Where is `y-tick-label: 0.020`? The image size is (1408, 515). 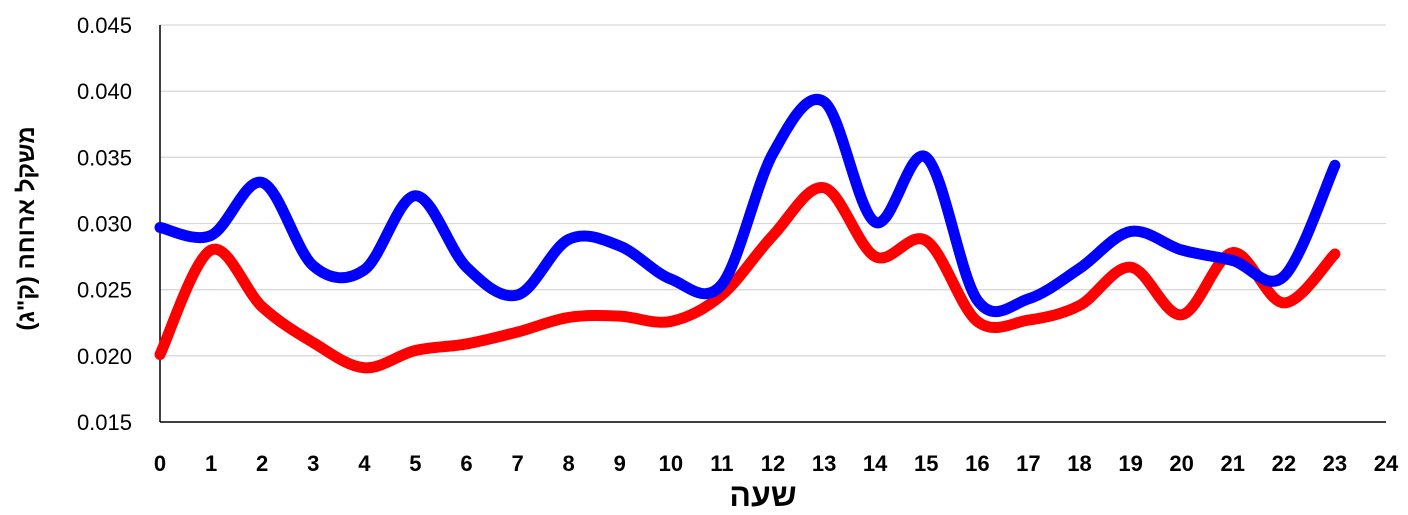 y-tick-label: 0.020 is located at coordinates (104, 356).